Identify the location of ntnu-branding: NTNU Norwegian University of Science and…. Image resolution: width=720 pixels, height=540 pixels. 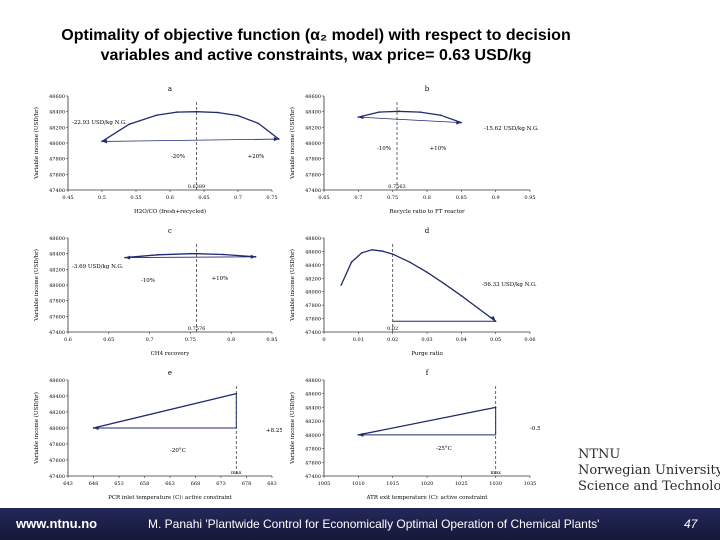
(649, 471).